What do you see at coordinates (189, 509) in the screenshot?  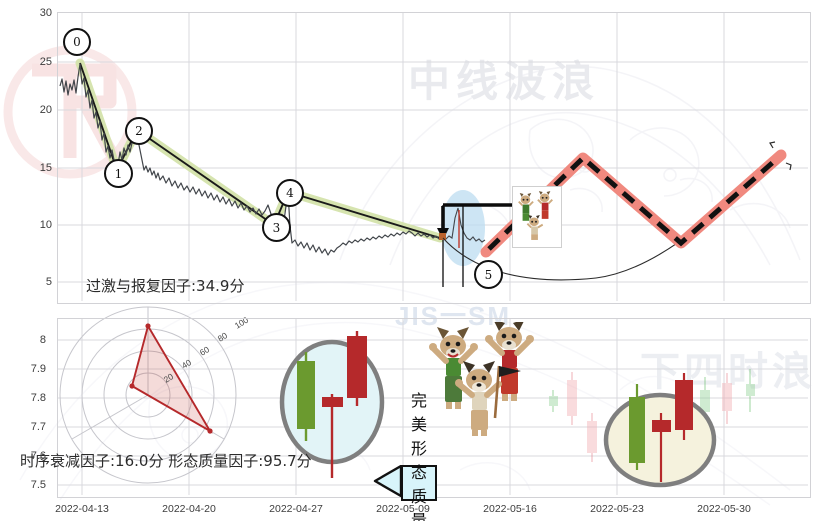 I see `x-tick-2: 2022-04-20` at bounding box center [189, 509].